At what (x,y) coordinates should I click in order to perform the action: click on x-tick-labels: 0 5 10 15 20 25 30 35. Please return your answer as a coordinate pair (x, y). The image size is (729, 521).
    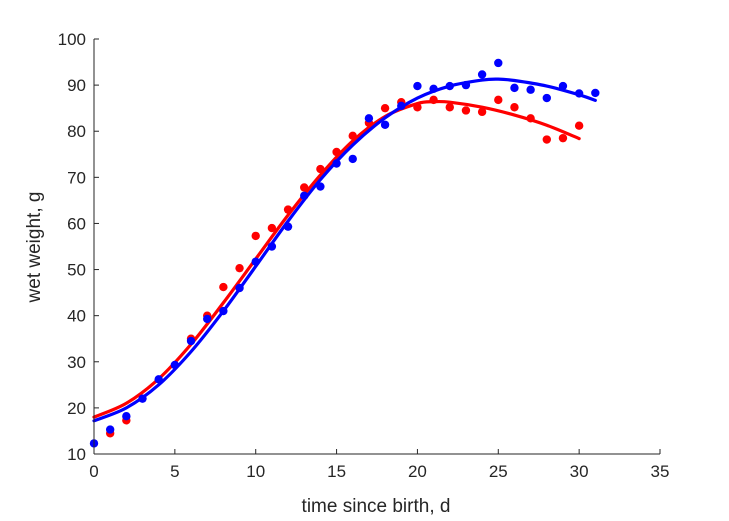
    Looking at the image, I should click on (379, 471).